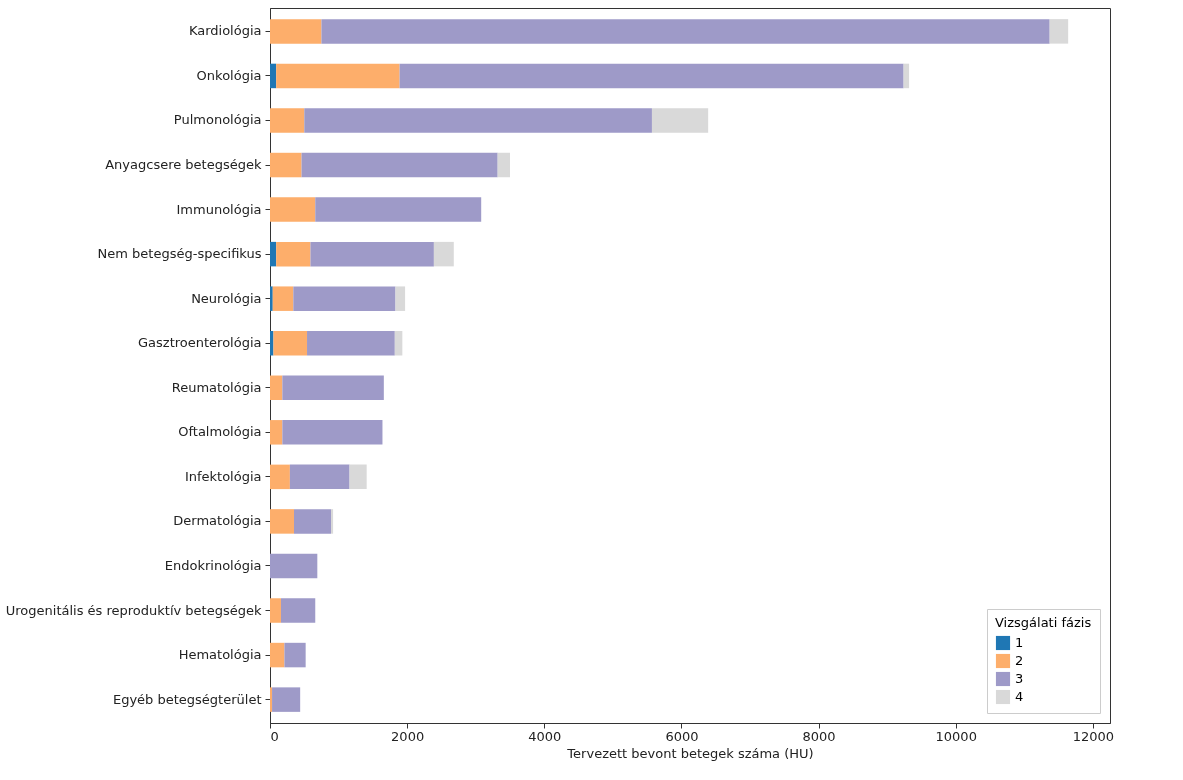 The width and height of the screenshot is (1183, 780). What do you see at coordinates (179, 254) in the screenshot?
I see `y-tick-label: Nem betegség-specifikus` at bounding box center [179, 254].